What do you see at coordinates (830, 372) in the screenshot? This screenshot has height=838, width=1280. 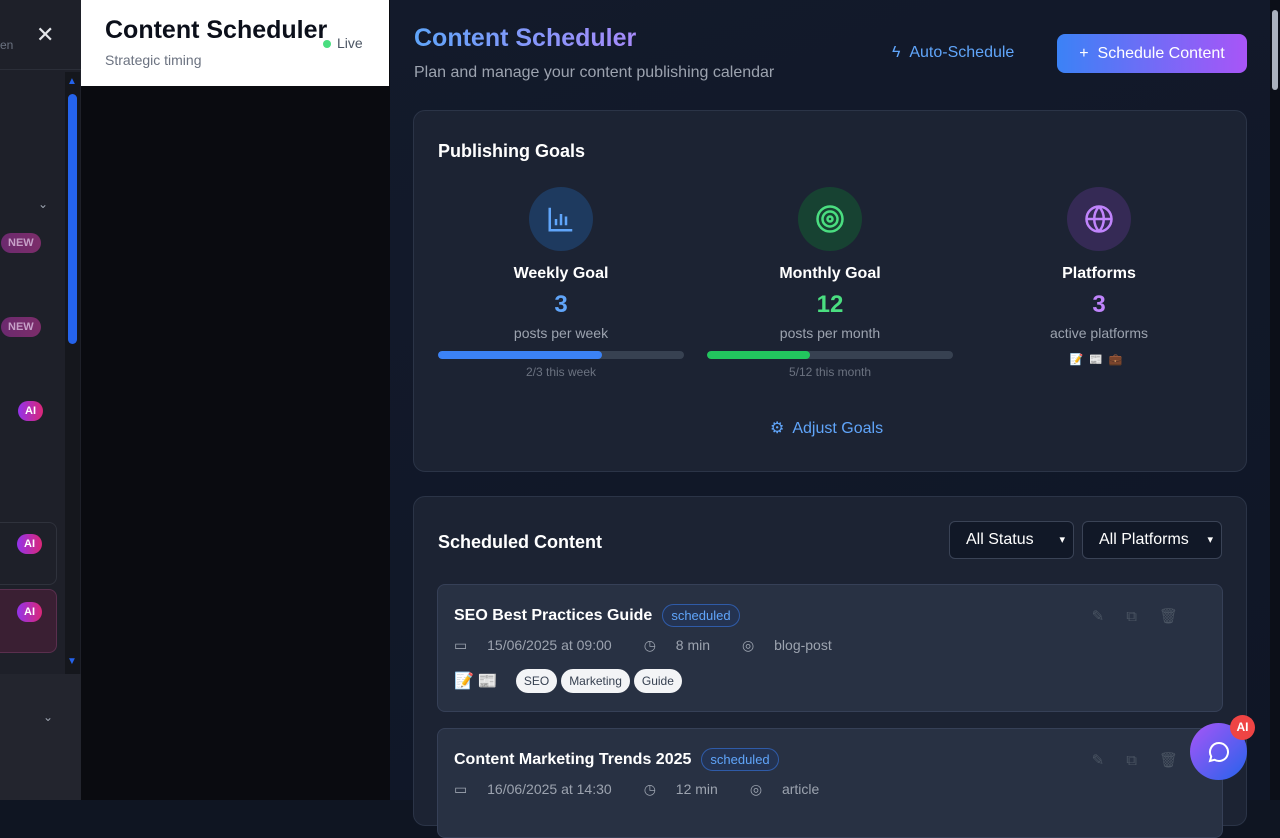 I see `goal-progress-text: 5/12 this month` at bounding box center [830, 372].